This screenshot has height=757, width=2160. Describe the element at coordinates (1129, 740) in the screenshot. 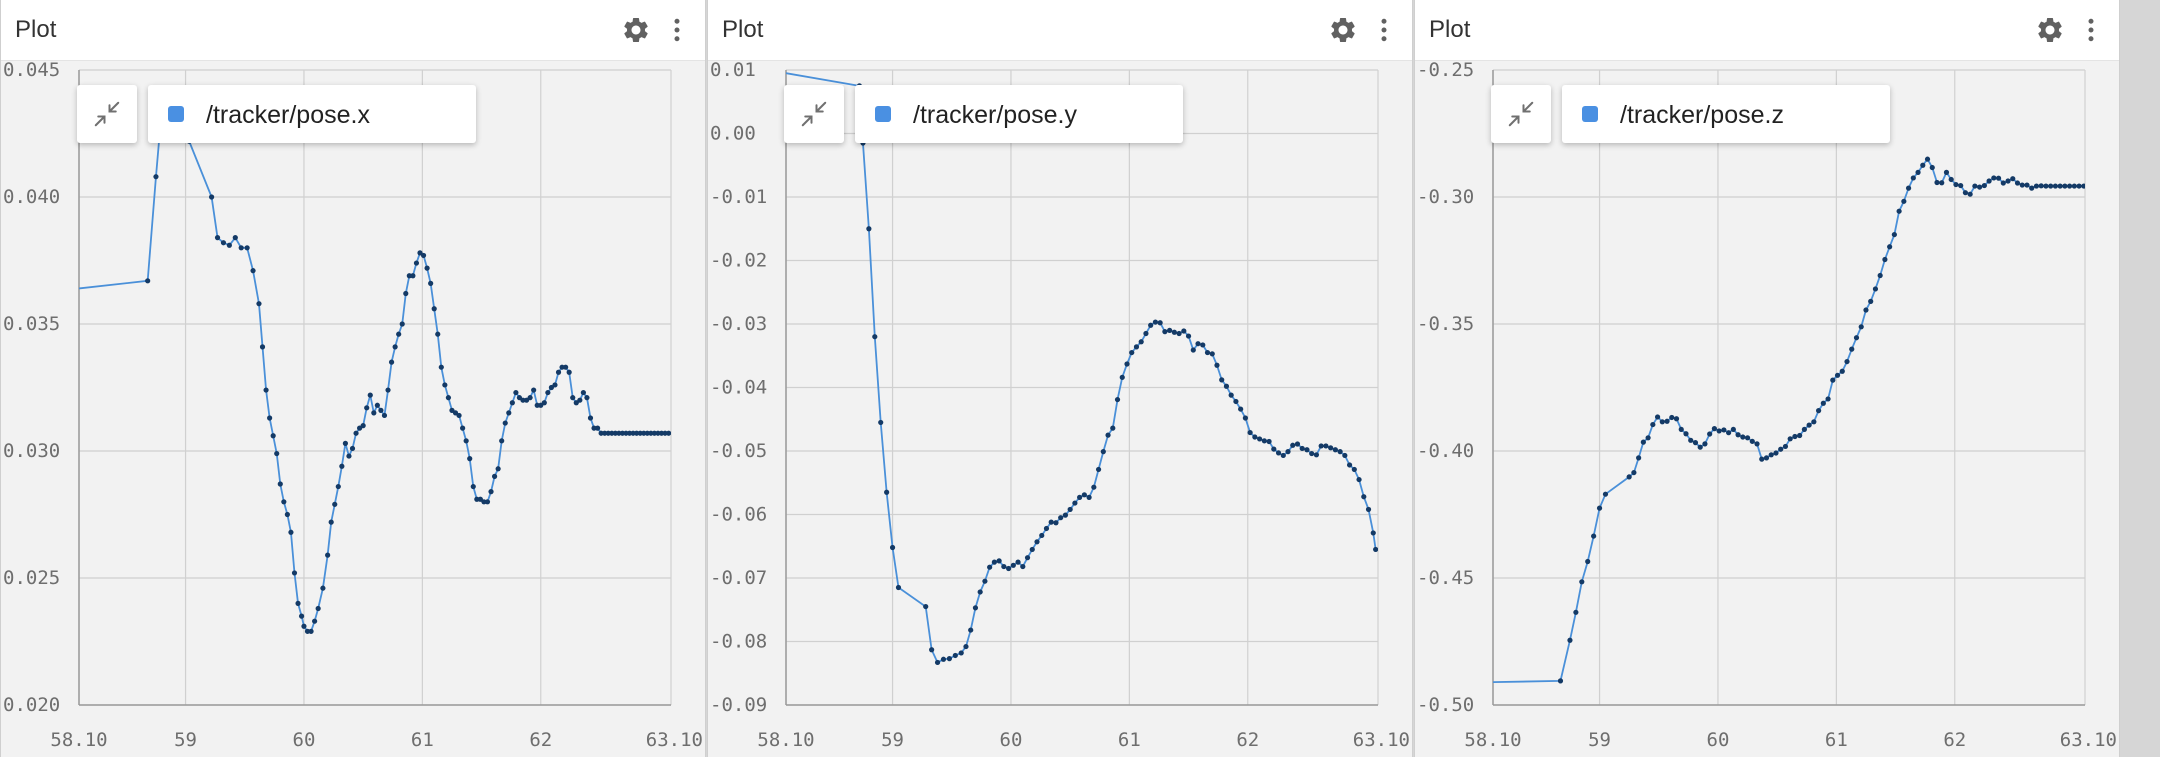

I see `x-tick-label: 61` at that location.